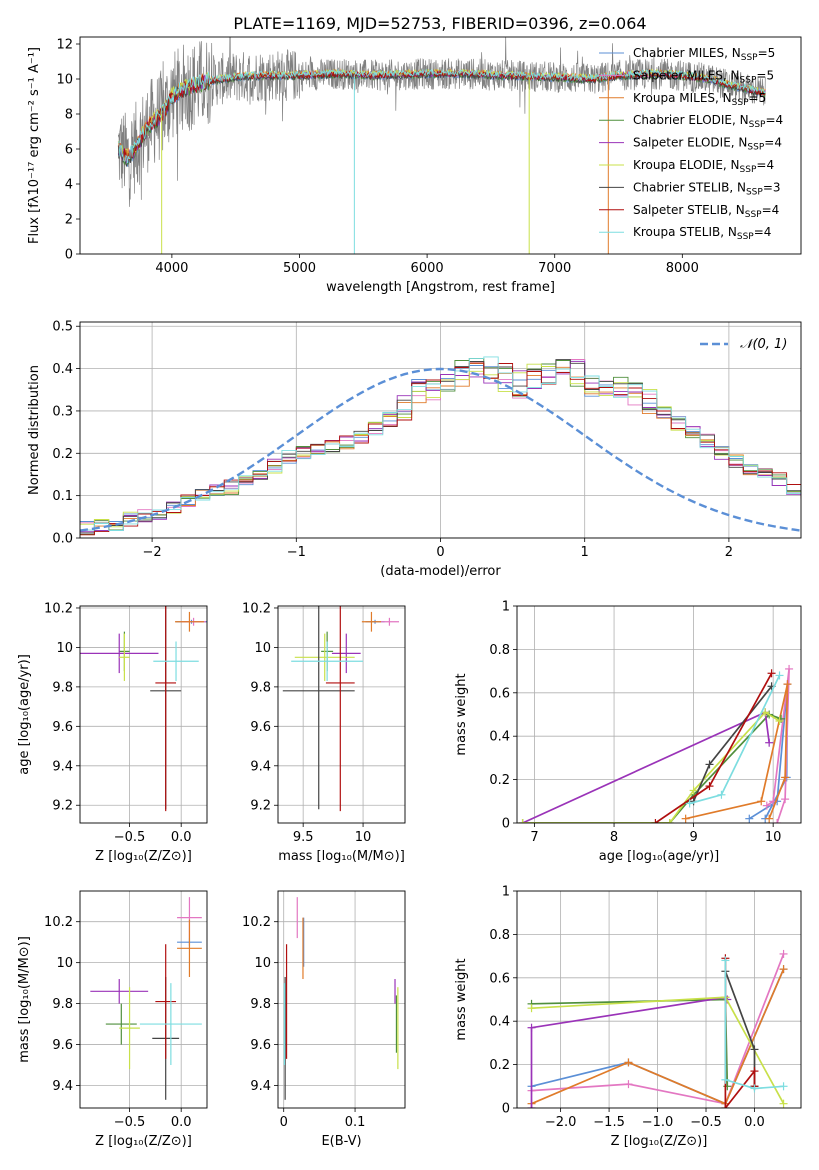  Describe the element at coordinates (24, 999) in the screenshot. I see `y-axis-label: mass [log₁₀(M/M⊙)]` at that location.